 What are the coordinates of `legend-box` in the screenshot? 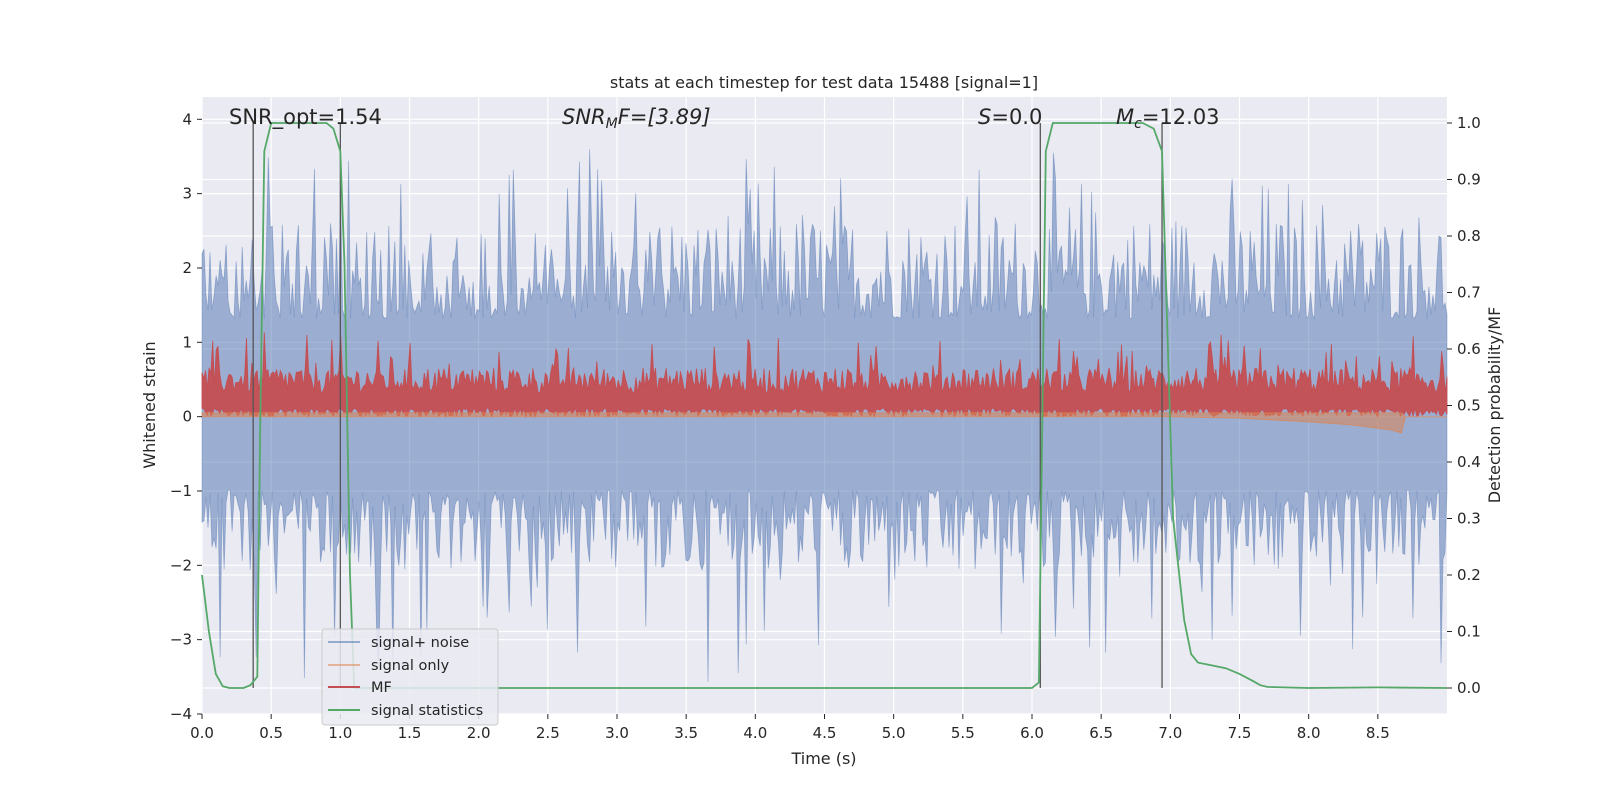 It's located at (410, 677).